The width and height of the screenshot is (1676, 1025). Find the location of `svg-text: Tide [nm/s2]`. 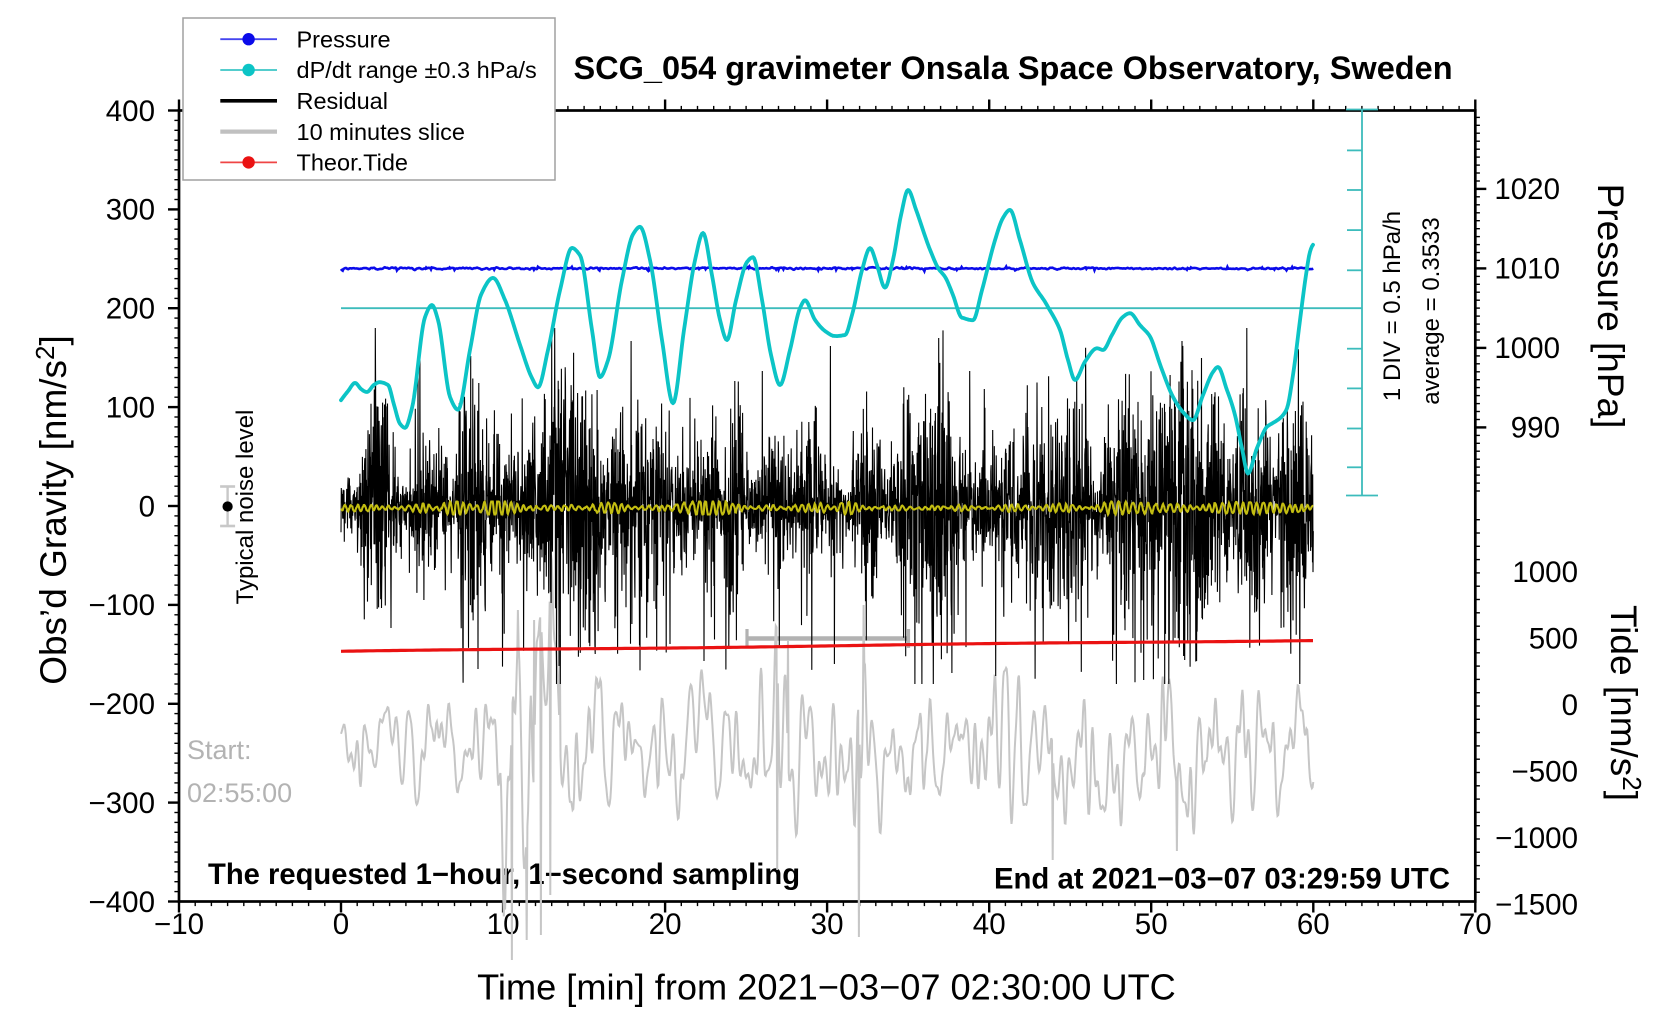

svg-text: Tide [nm/s2] is located at coordinates (1625, 703).